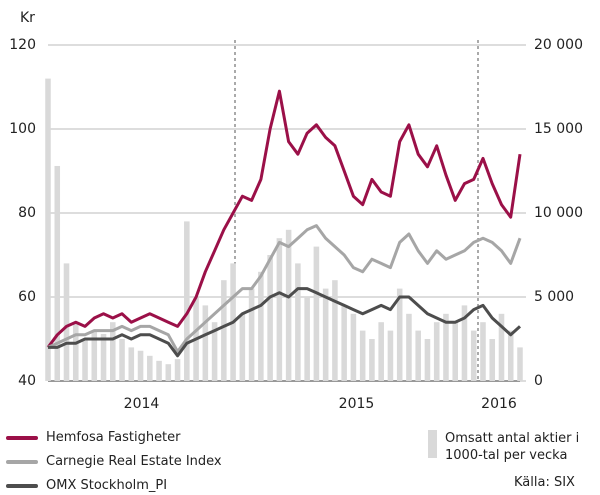 This screenshot has width=600, height=495. Describe the element at coordinates (22, 129) in the screenshot. I see `y-tick-label: 100` at that location.